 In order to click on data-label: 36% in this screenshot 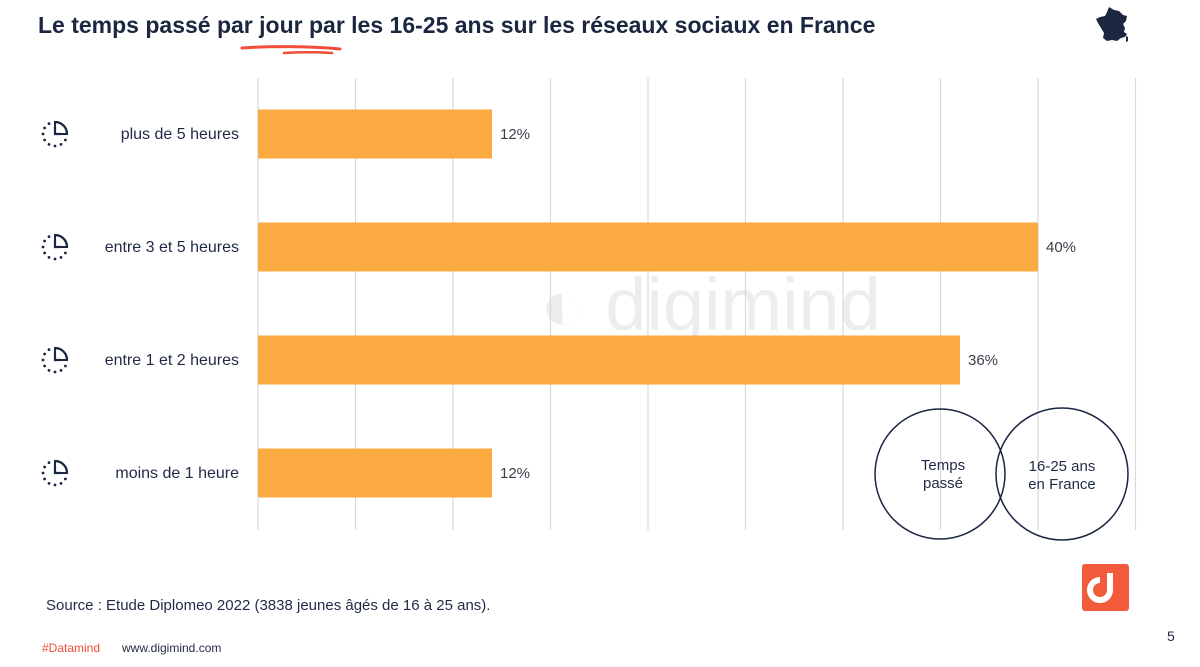, I will do `click(983, 360)`.